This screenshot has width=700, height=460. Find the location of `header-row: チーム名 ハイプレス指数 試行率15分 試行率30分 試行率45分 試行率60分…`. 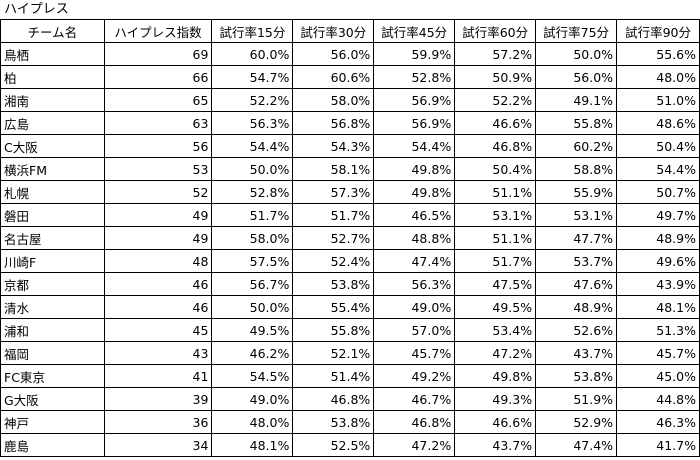

header-row: チーム名 ハイプレス指数 試行率15分 試行率30分 試行率45分 試行率60分… is located at coordinates (350, 31).